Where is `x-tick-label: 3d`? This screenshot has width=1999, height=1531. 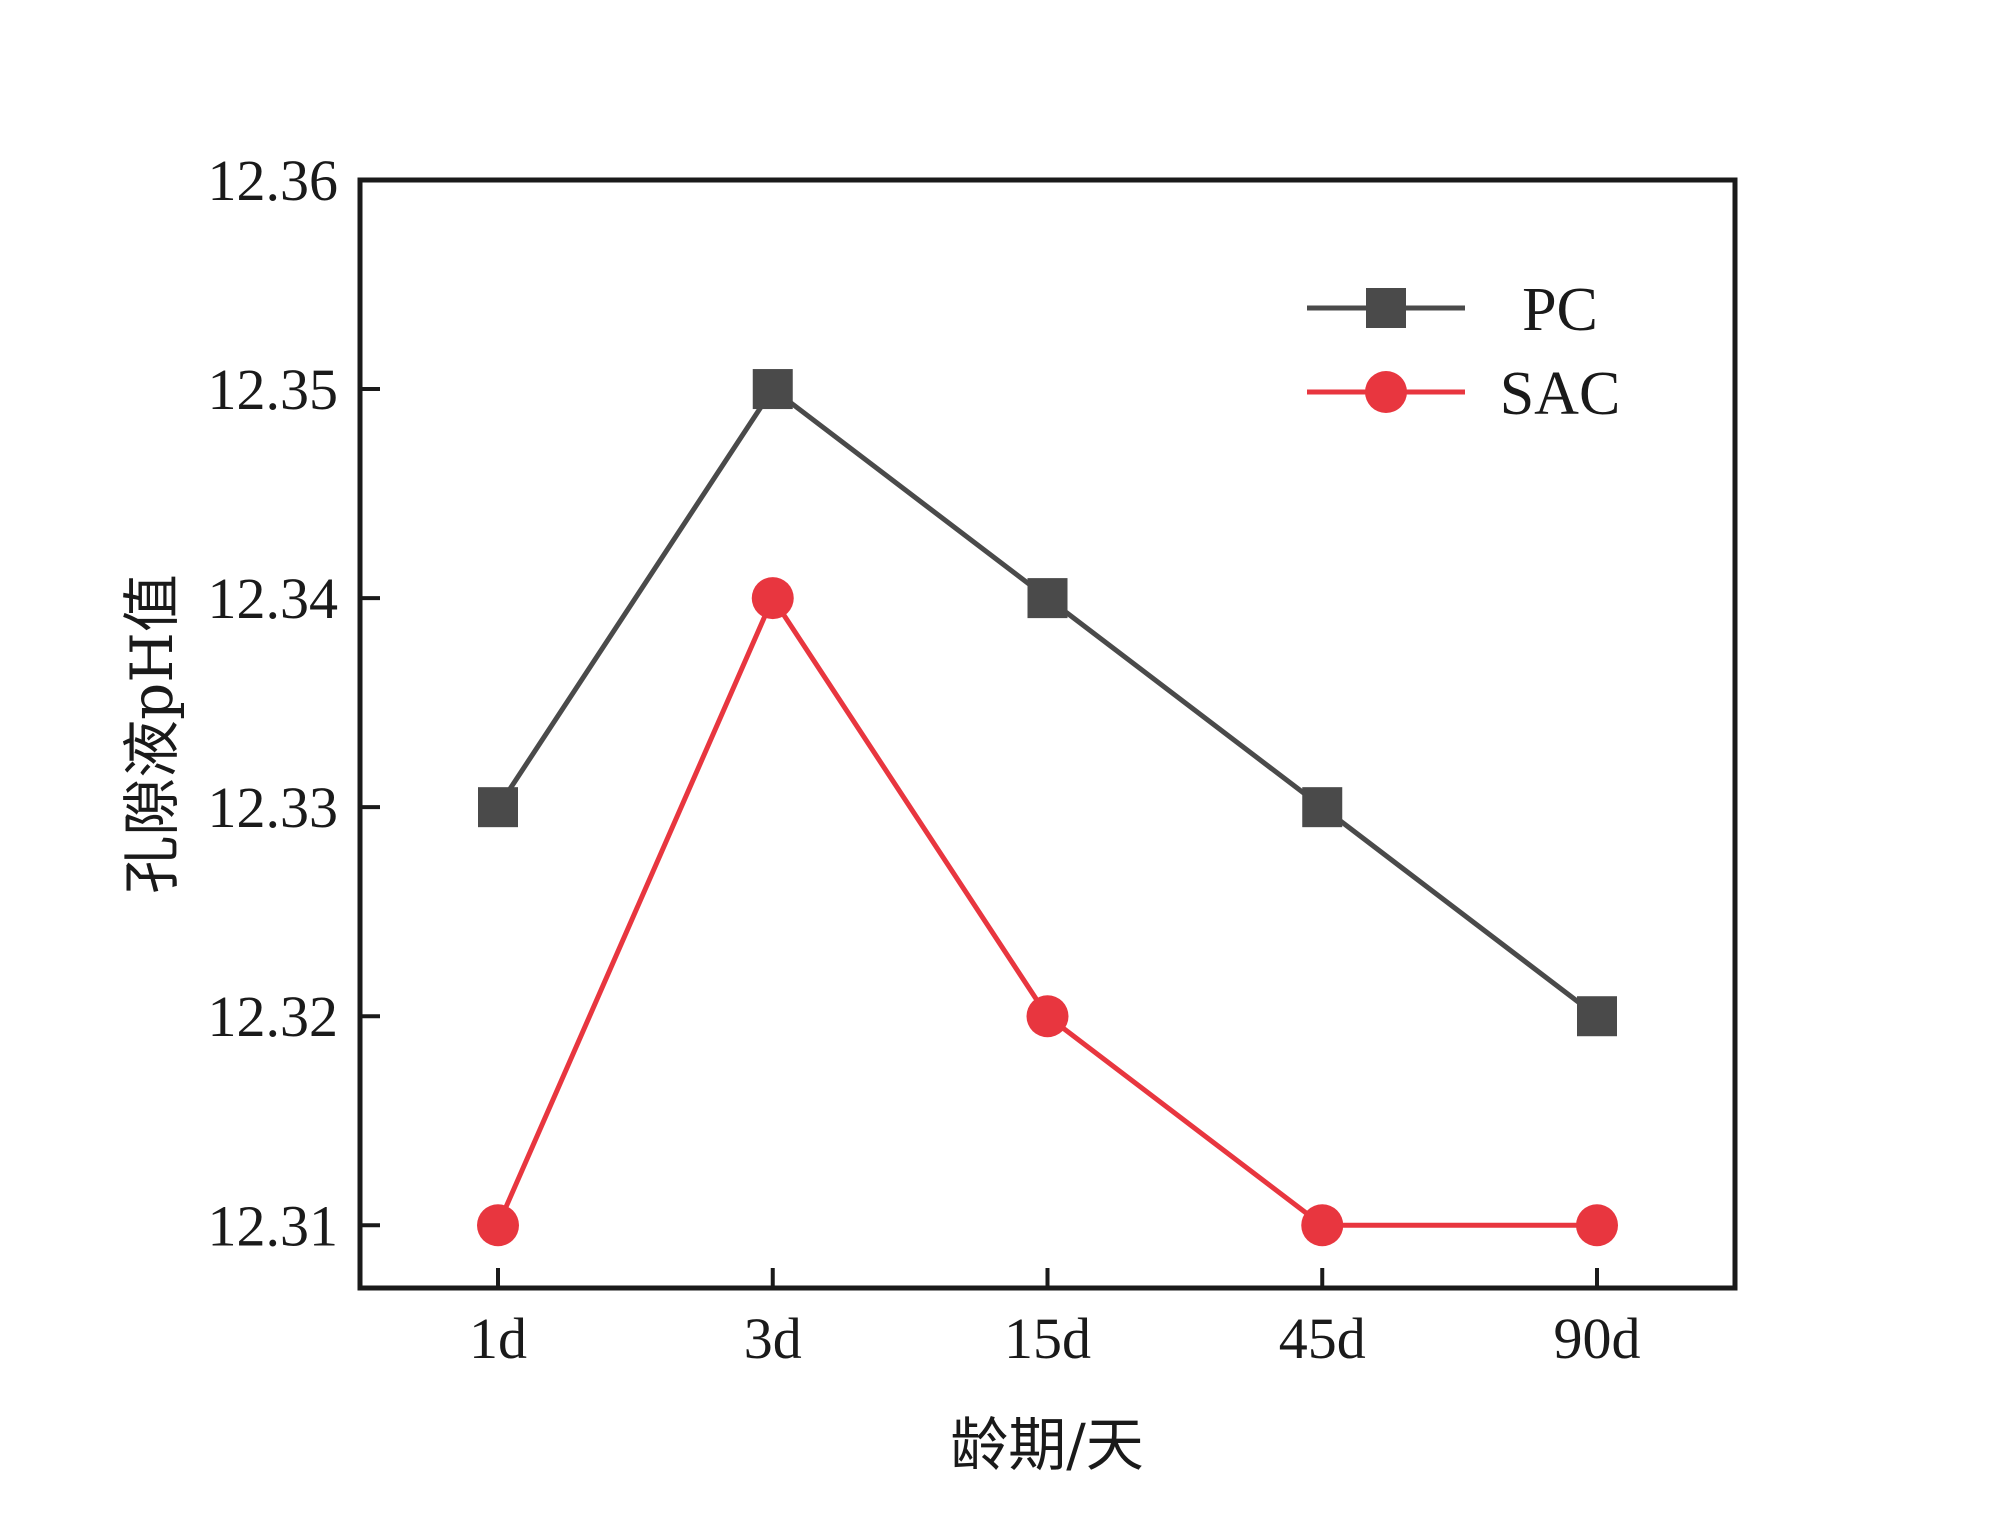 x-tick-label: 3d is located at coordinates (773, 1338).